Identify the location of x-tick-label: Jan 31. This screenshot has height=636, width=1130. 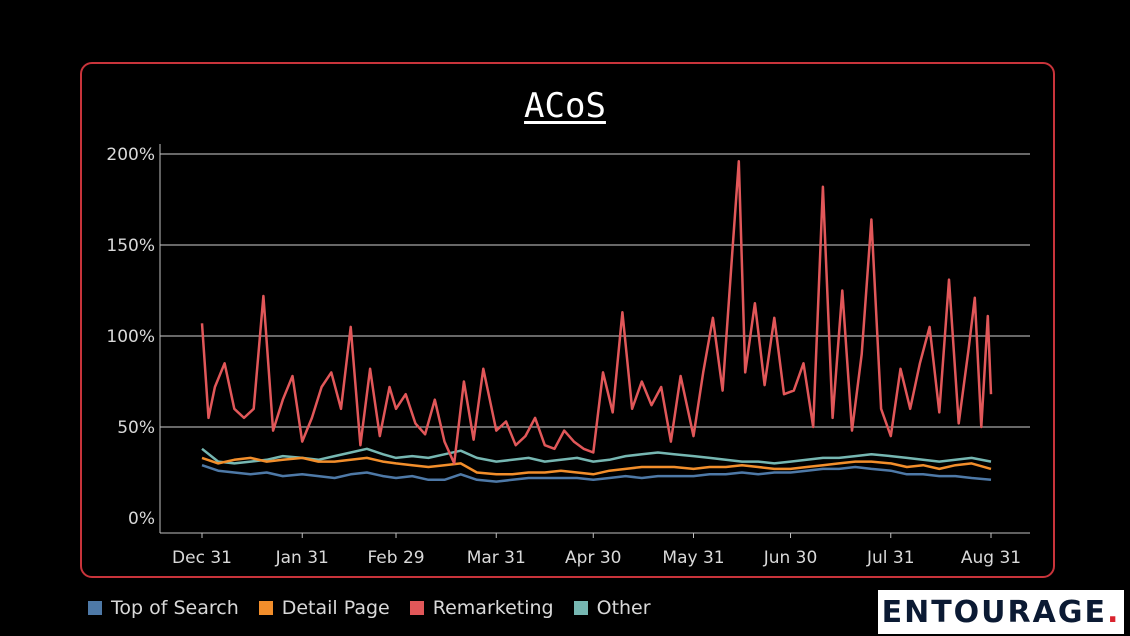
(302, 558).